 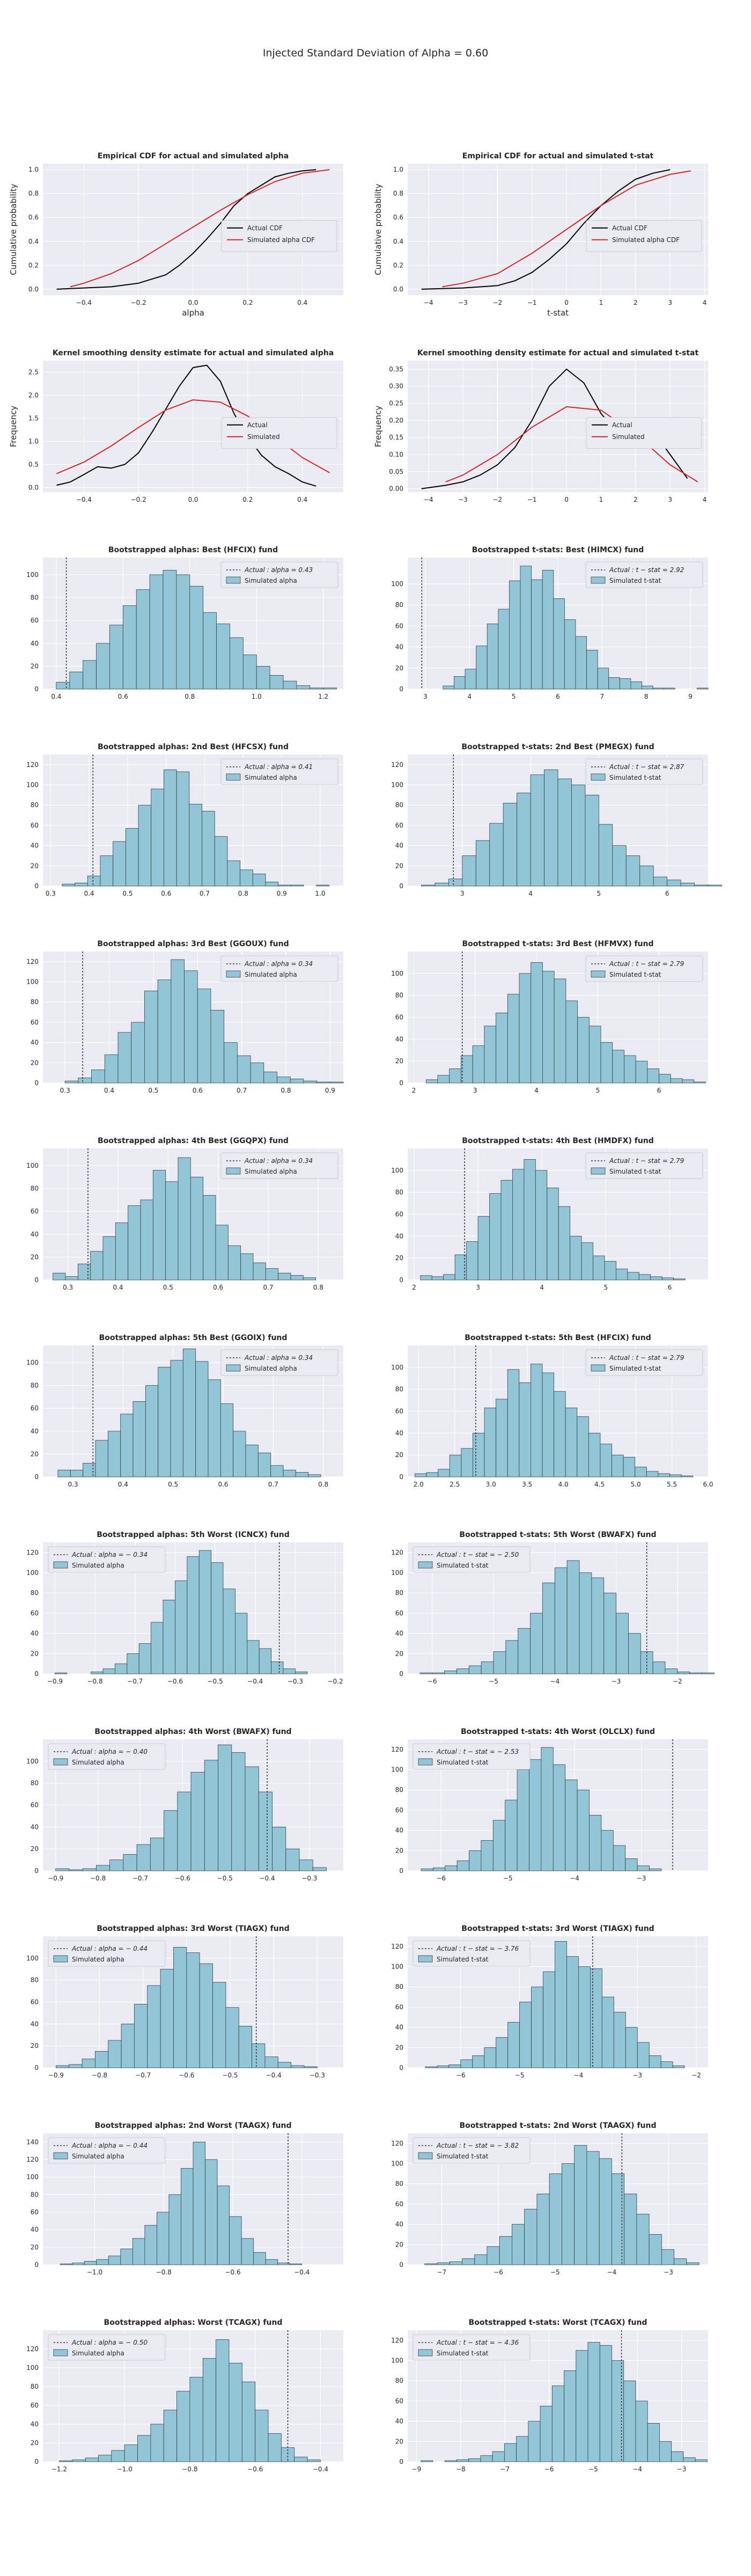 What do you see at coordinates (398, 193) in the screenshot?
I see `y-tick-label: 0.8` at bounding box center [398, 193].